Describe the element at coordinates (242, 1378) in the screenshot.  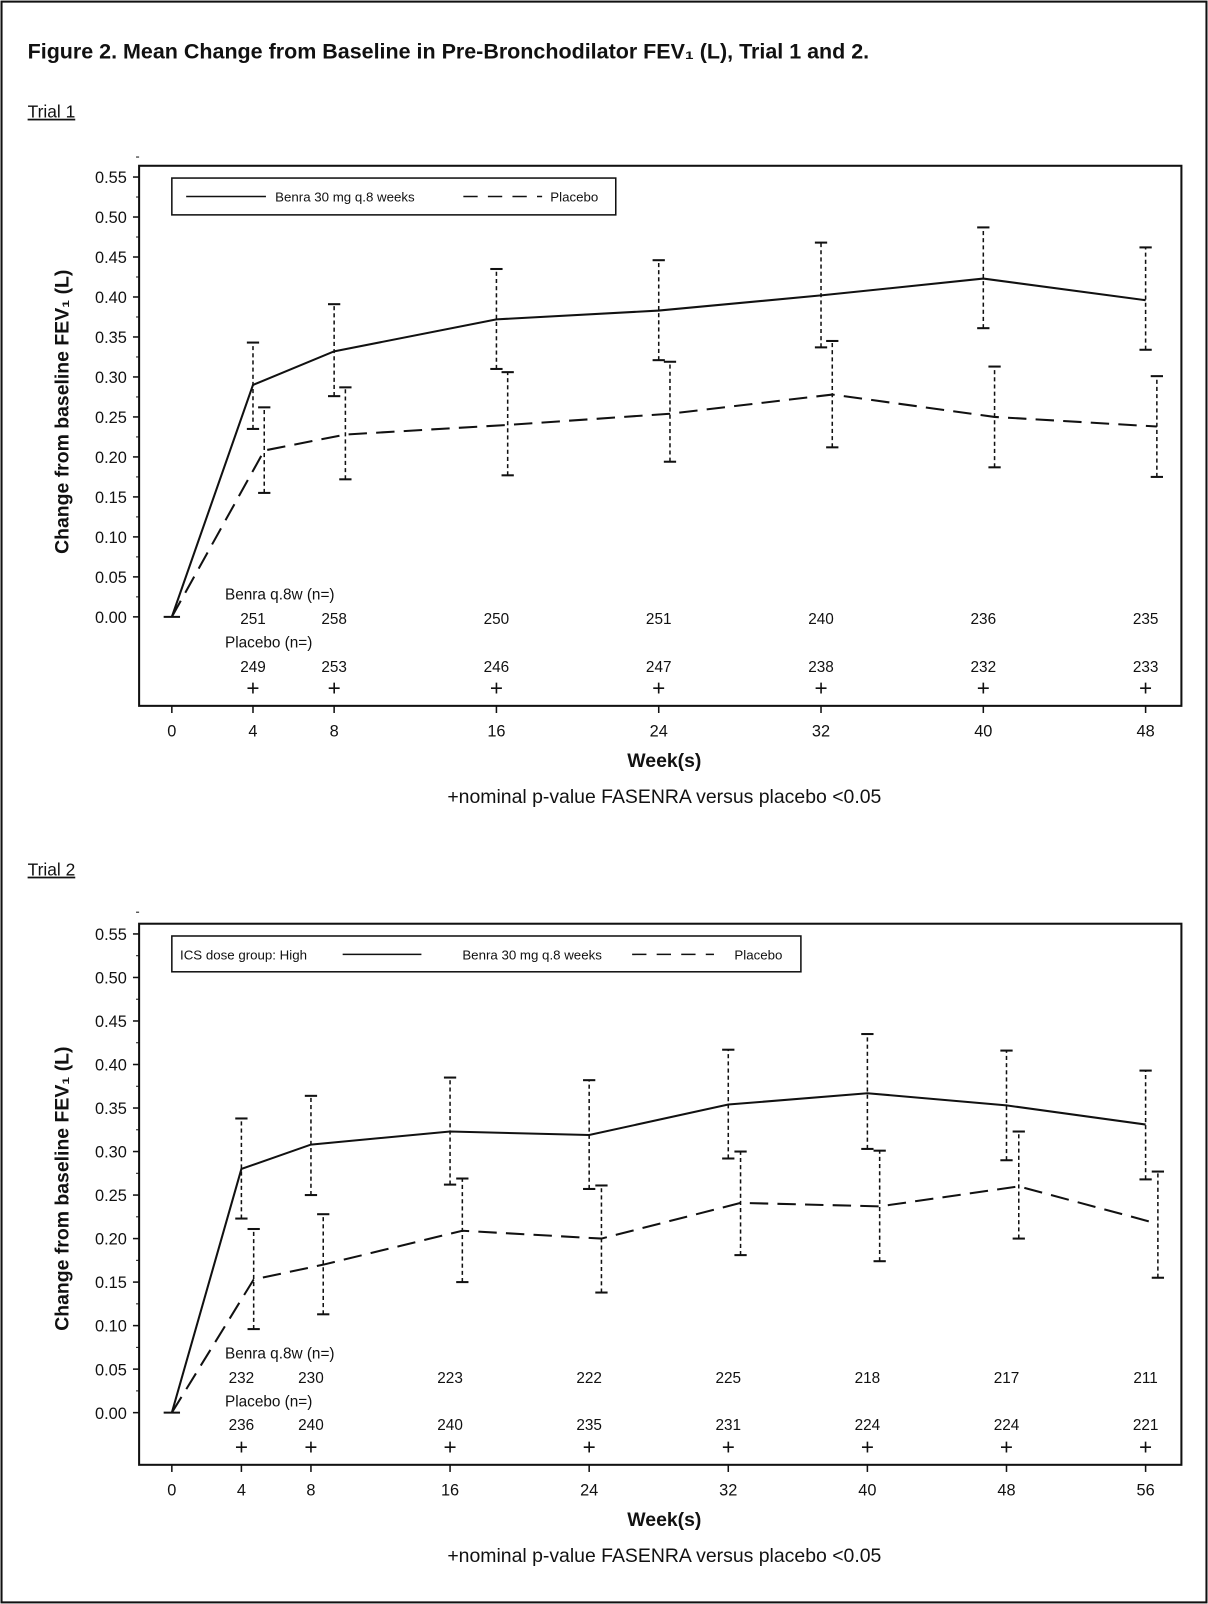
I see `n-value: 232` at that location.